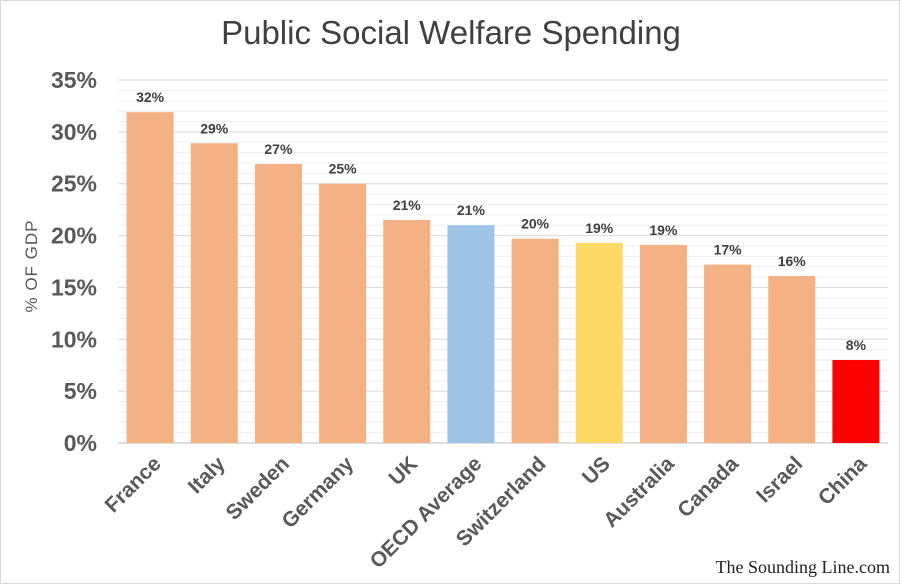  I want to click on bar-israel, so click(792, 359).